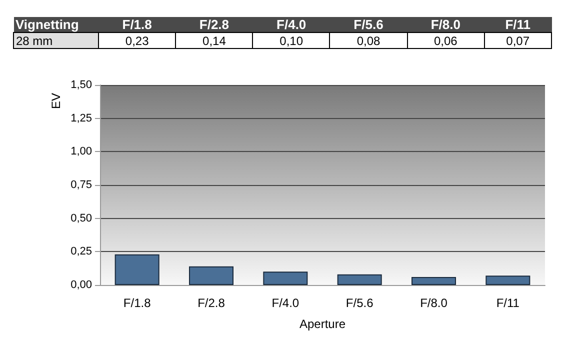 This screenshot has height=350, width=570. What do you see at coordinates (369, 40) in the screenshot?
I see `data-label: 0,08` at bounding box center [369, 40].